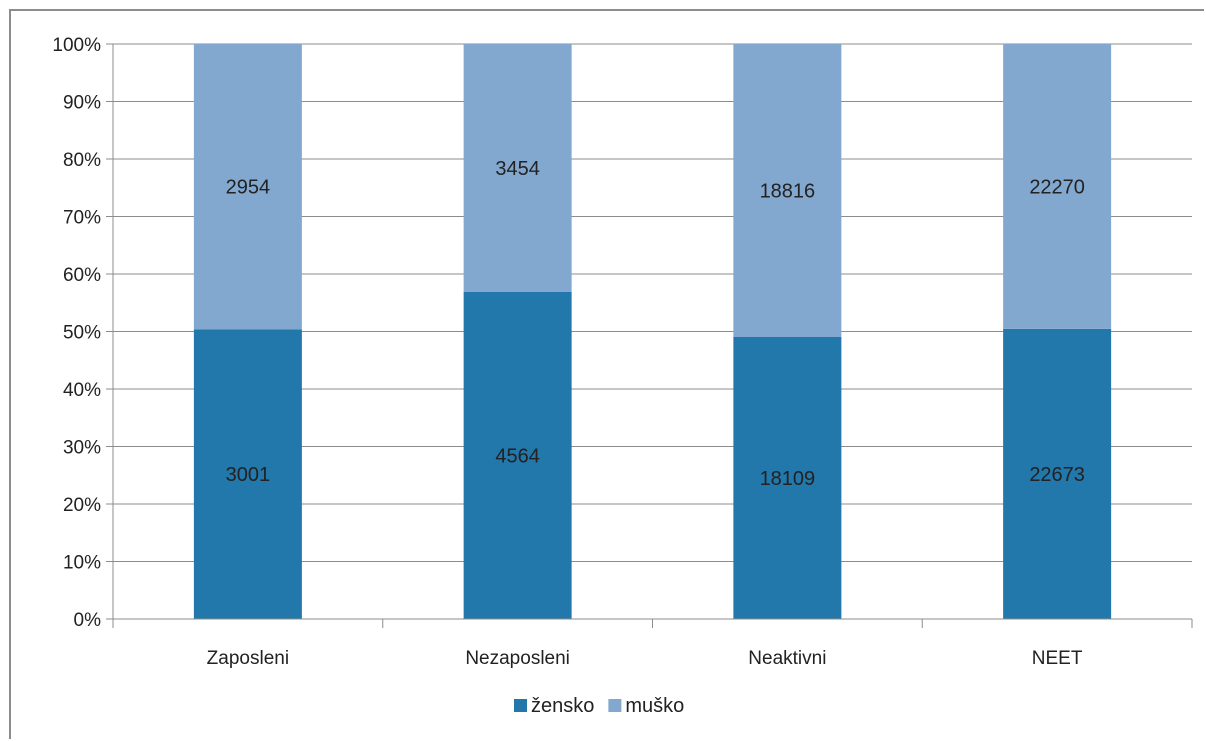 This screenshot has width=1206, height=741. I want to click on x-category-label: Nezaposleni, so click(517, 658).